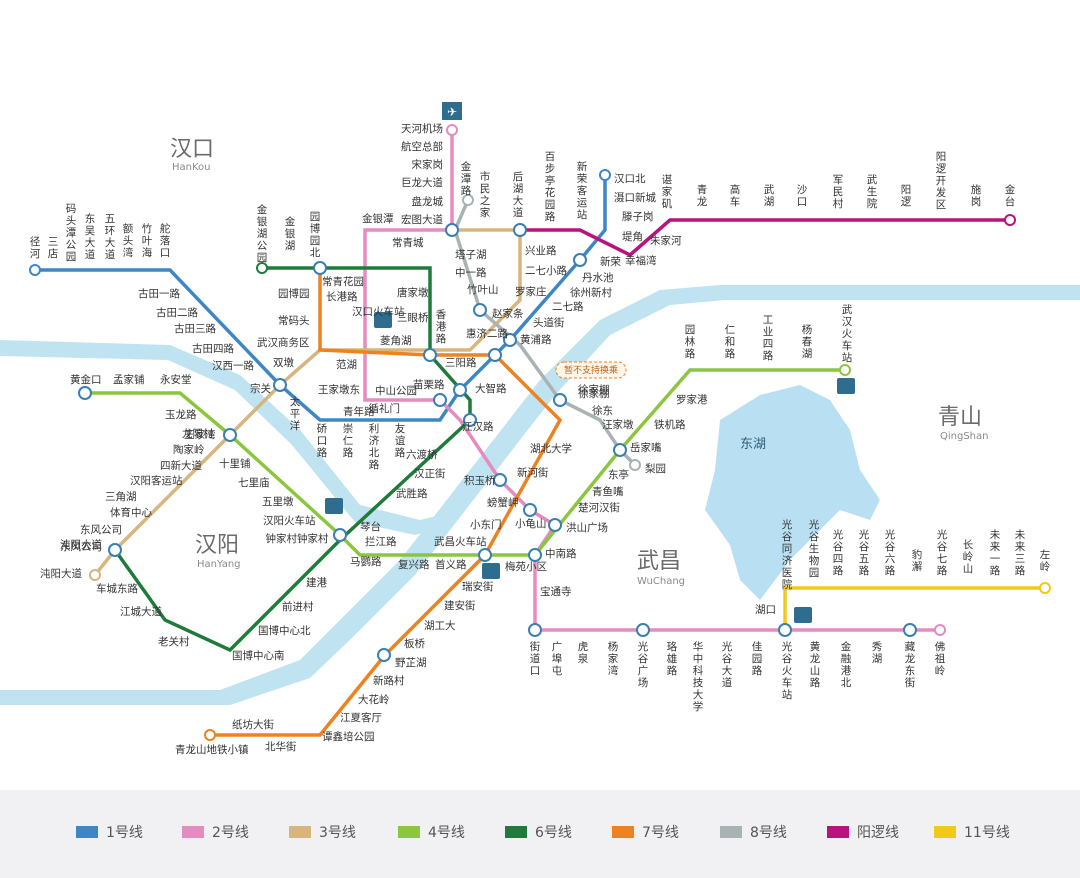  What do you see at coordinates (339, 389) in the screenshot?
I see `station-label: 王家墩东` at bounding box center [339, 389].